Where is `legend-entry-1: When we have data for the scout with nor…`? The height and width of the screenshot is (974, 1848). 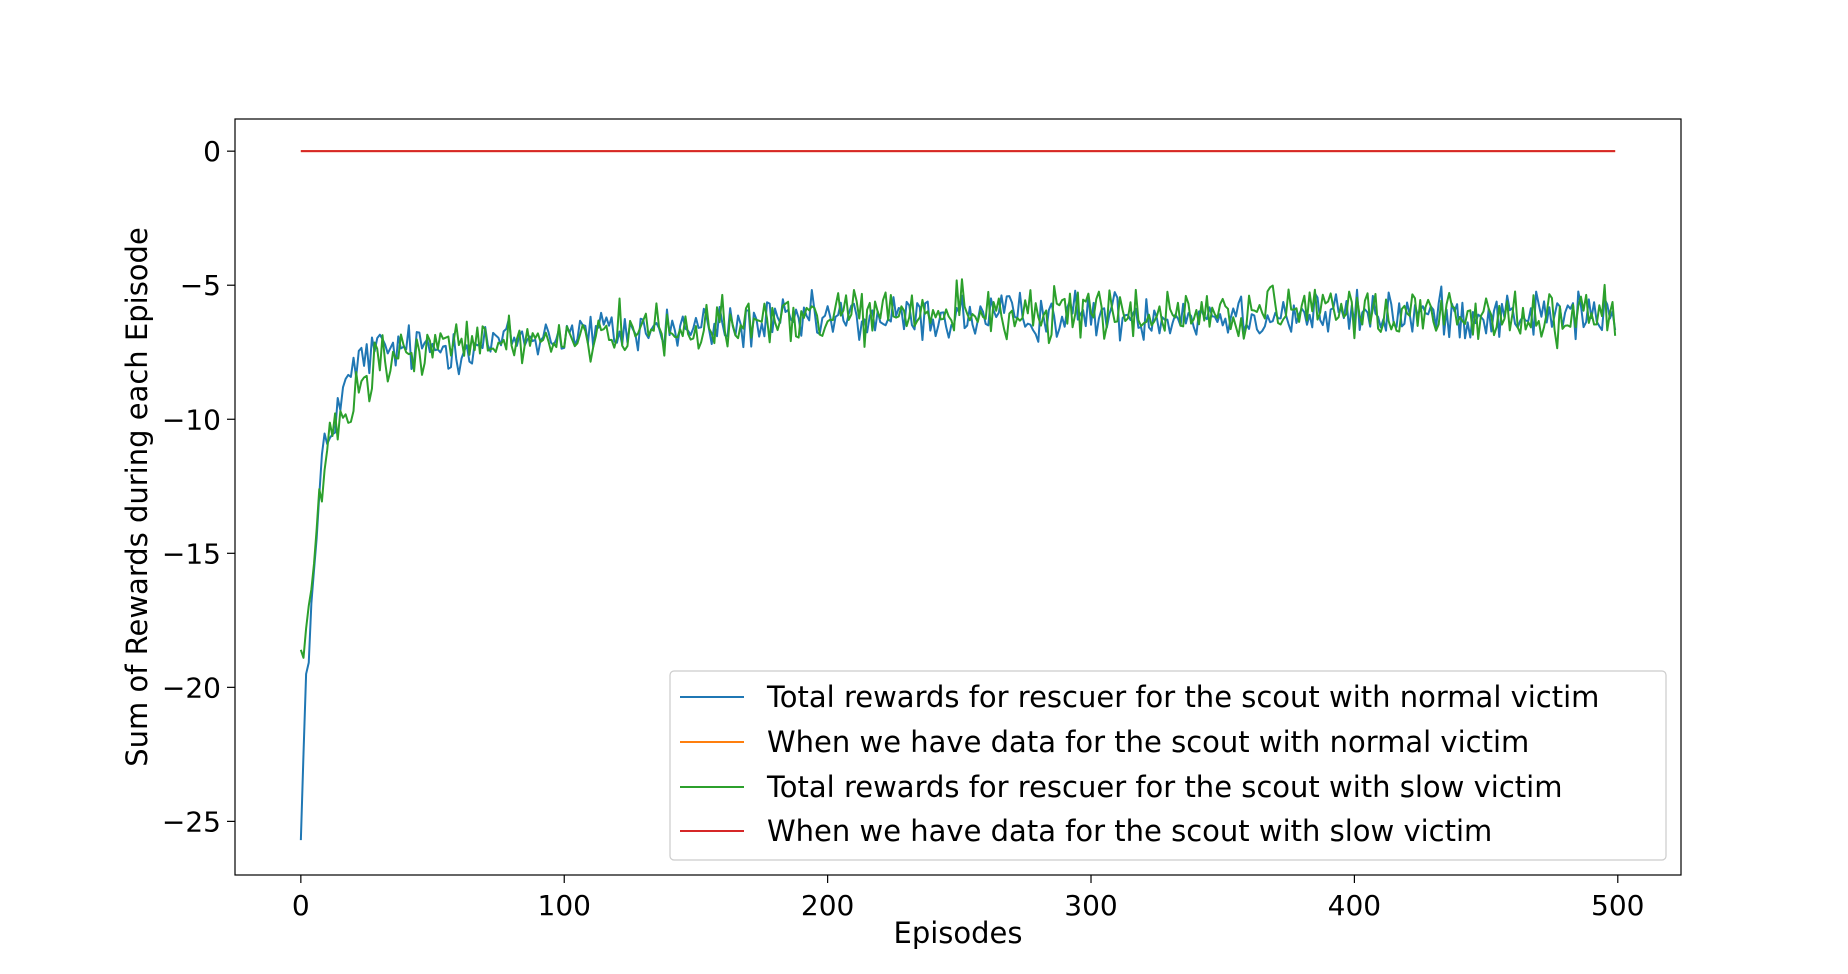
legend-entry-1: When we have data for the scout with nor… is located at coordinates (1148, 742).